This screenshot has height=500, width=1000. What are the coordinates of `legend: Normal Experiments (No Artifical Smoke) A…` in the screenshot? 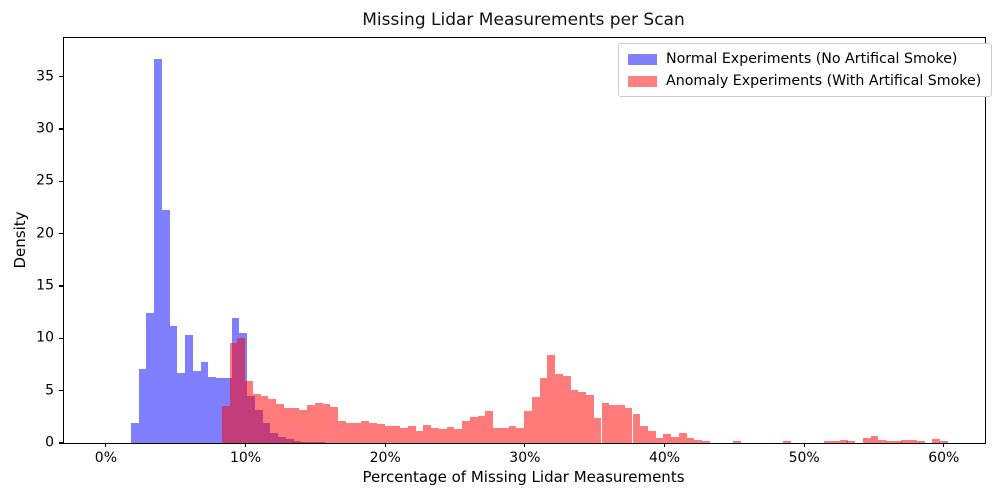 It's located at (805, 70).